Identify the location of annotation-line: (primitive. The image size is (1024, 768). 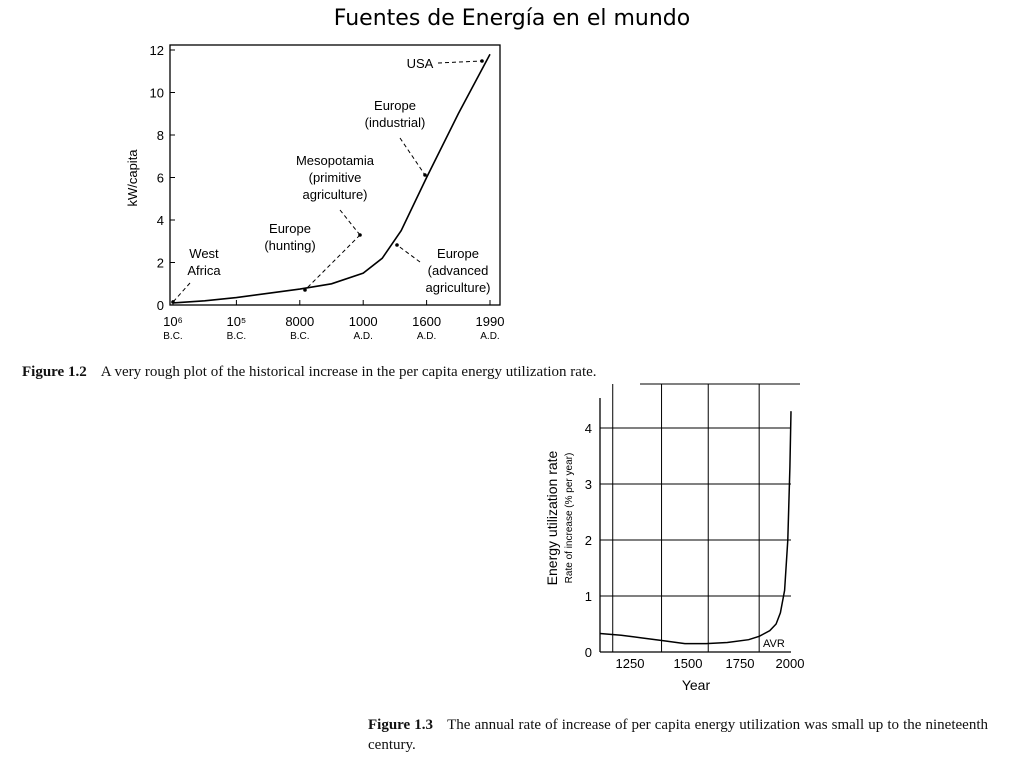
(335, 177).